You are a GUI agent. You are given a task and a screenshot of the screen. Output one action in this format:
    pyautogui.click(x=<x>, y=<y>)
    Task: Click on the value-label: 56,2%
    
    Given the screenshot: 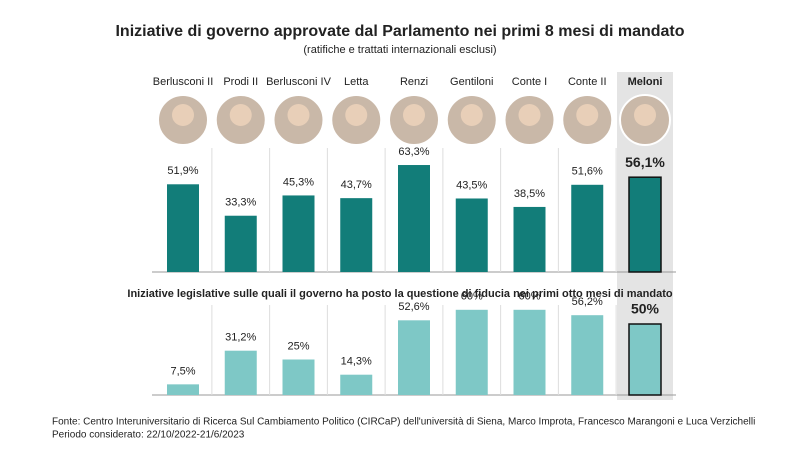 What is the action you would take?
    pyautogui.click(x=587, y=302)
    